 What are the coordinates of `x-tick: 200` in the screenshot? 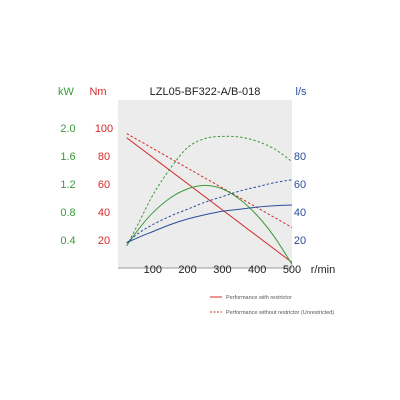 It's located at (187, 270).